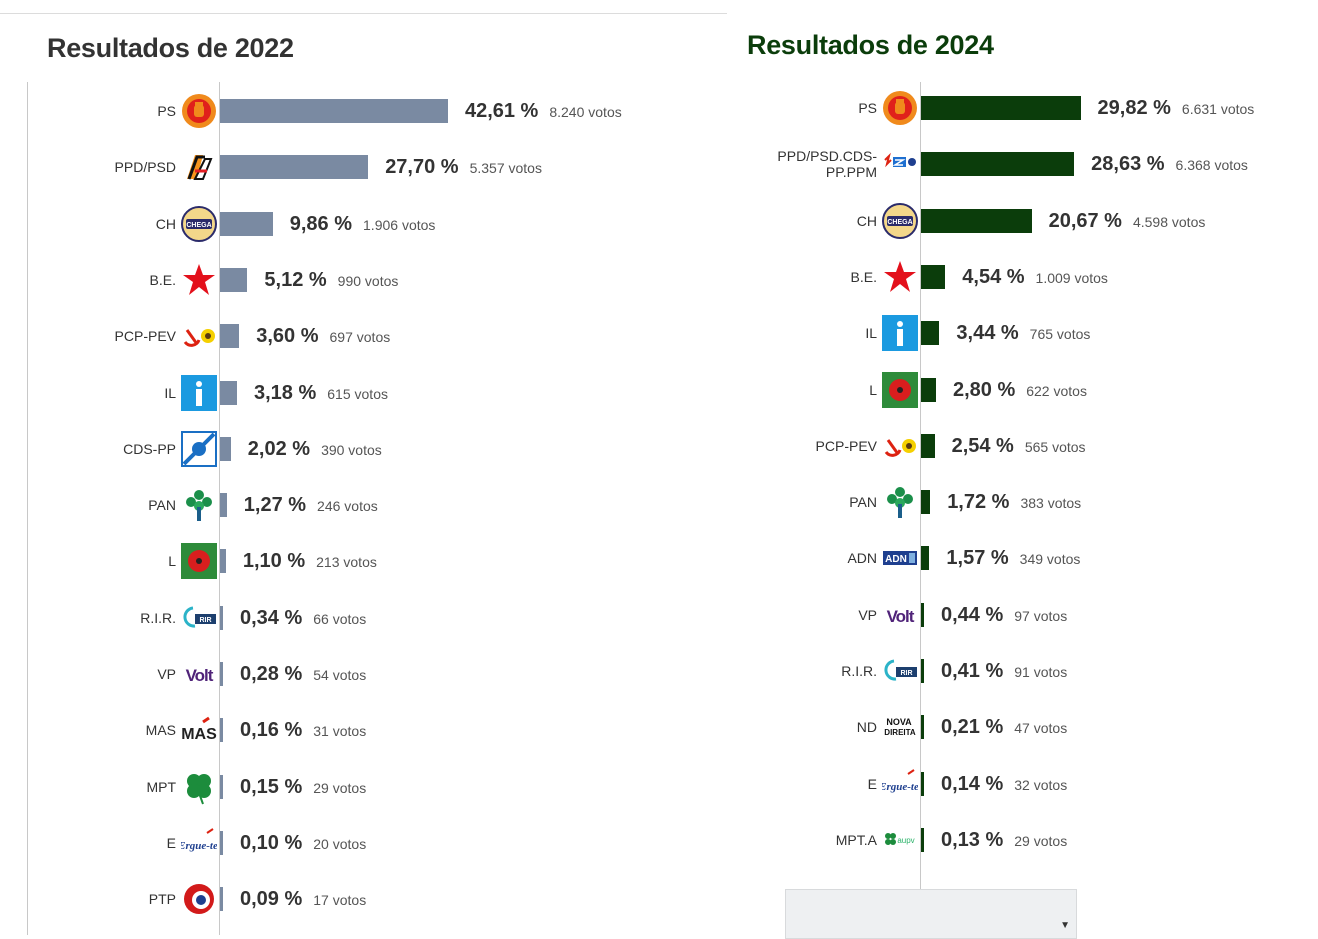  I want to click on votes-label: 20 votos, so click(340, 844).